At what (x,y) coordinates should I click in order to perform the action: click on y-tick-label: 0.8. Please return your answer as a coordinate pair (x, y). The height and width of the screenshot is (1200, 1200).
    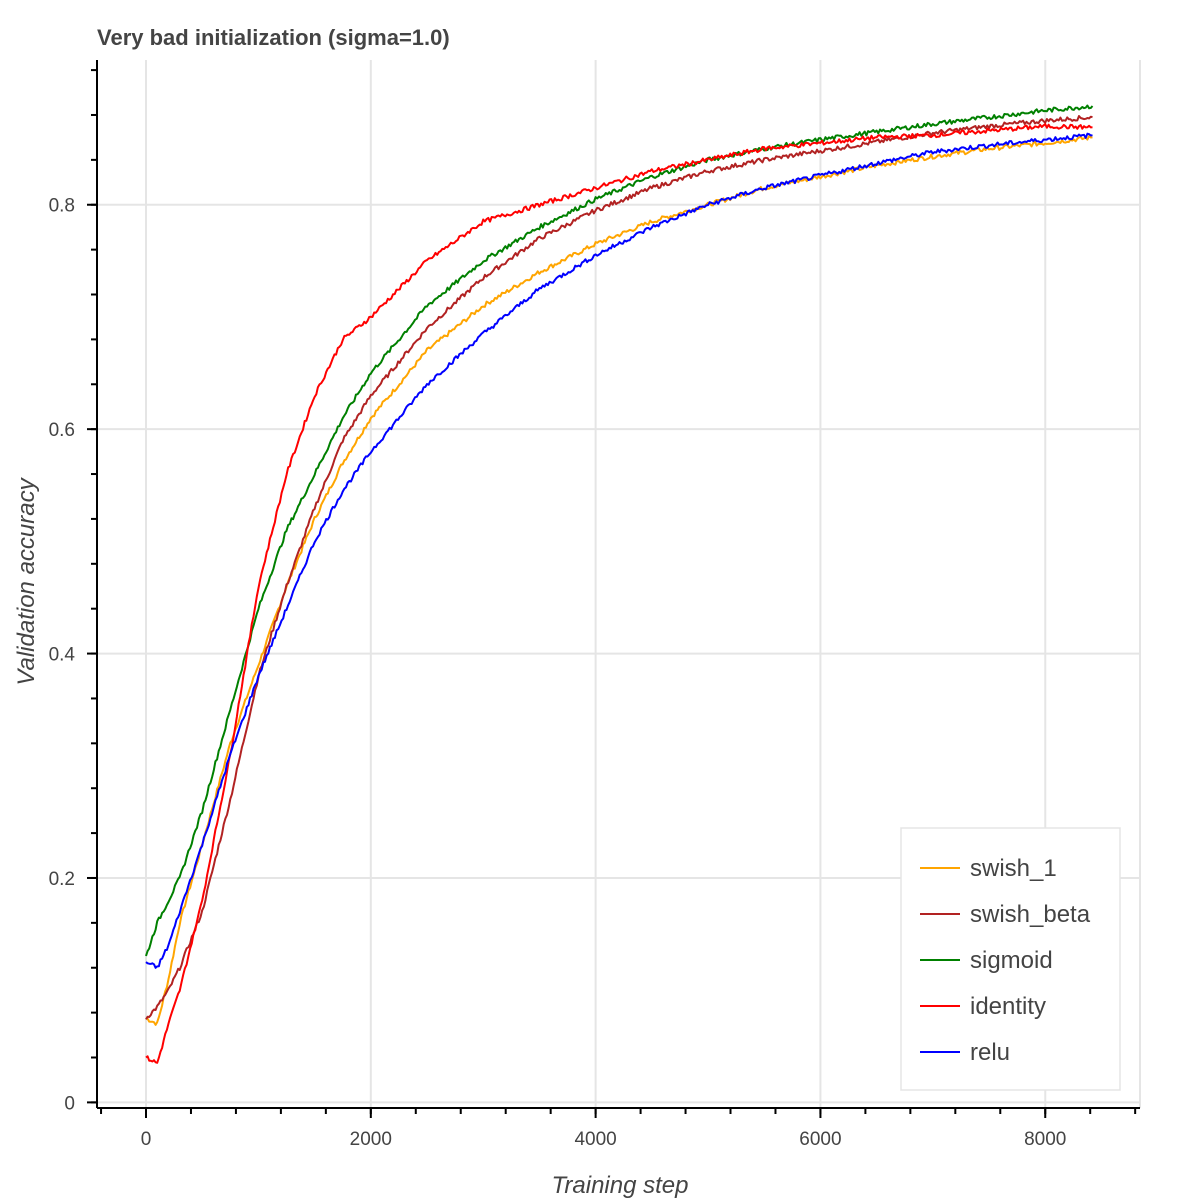
    Looking at the image, I should click on (62, 206).